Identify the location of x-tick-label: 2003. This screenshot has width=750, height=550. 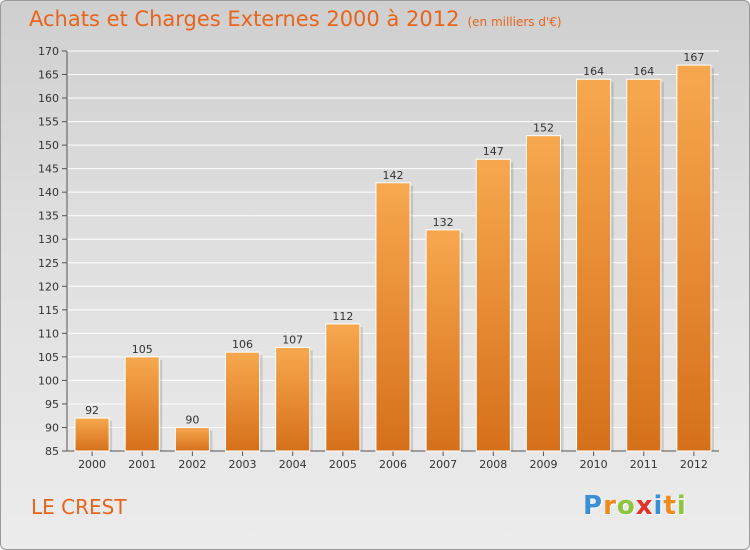
(243, 464).